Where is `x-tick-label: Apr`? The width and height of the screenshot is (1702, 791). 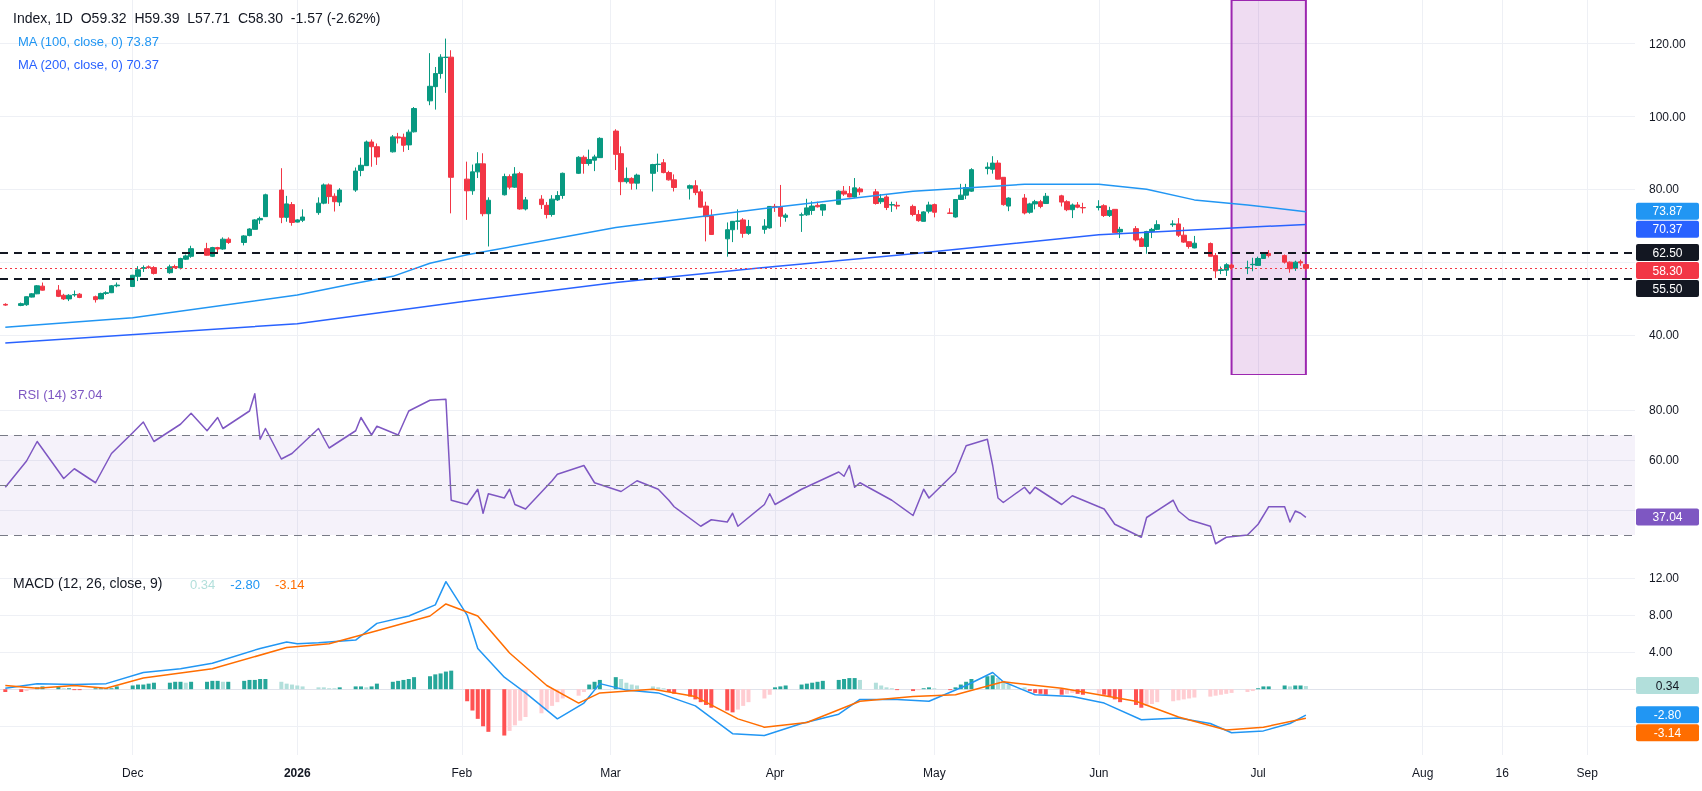 x-tick-label: Apr is located at coordinates (775, 773).